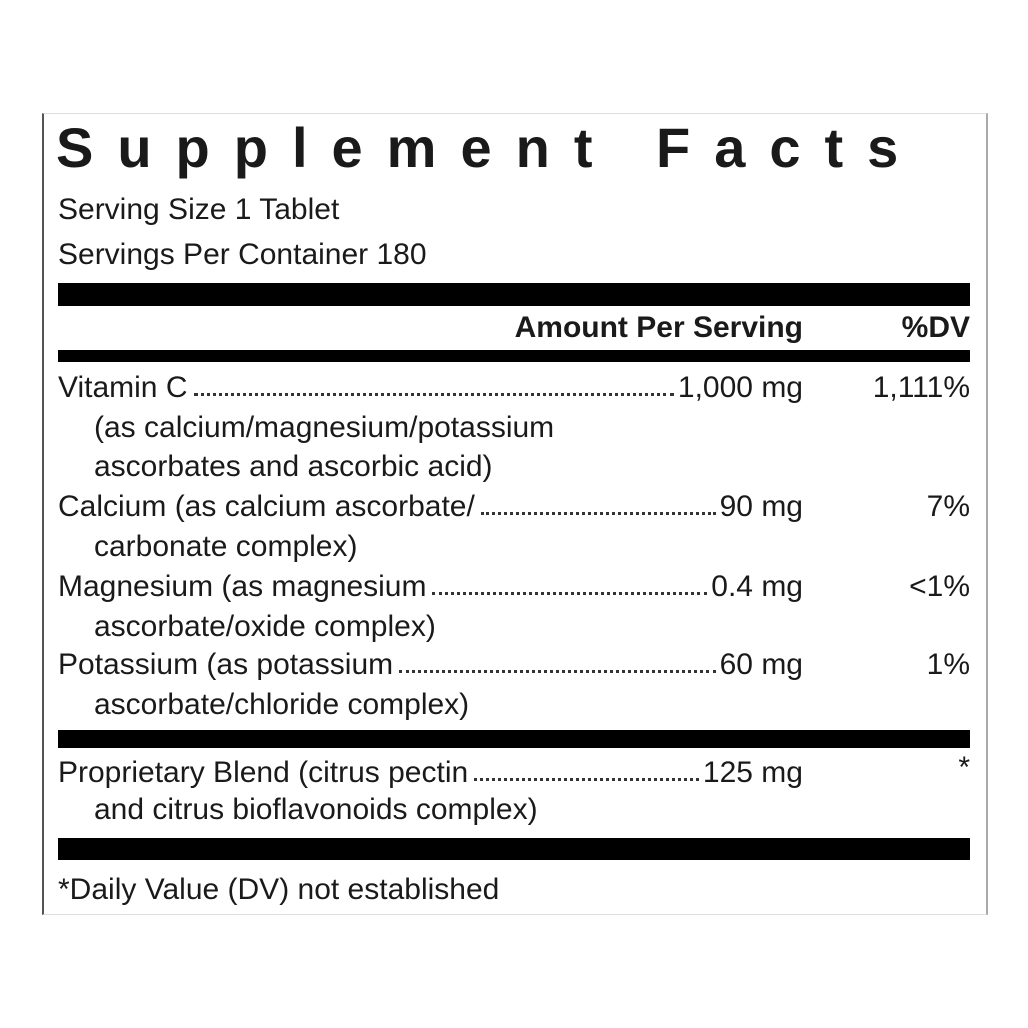 The width and height of the screenshot is (1028, 1028). Describe the element at coordinates (761, 664) in the screenshot. I see `nutrient-amount: 60 mg` at that location.